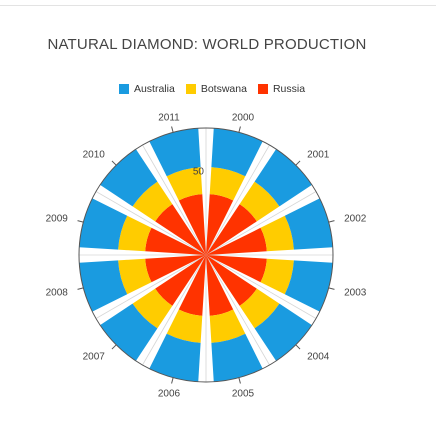 This screenshot has height=439, width=436. What do you see at coordinates (220, 285) in the screenshot?
I see `bar-russia-2005` at bounding box center [220, 285].